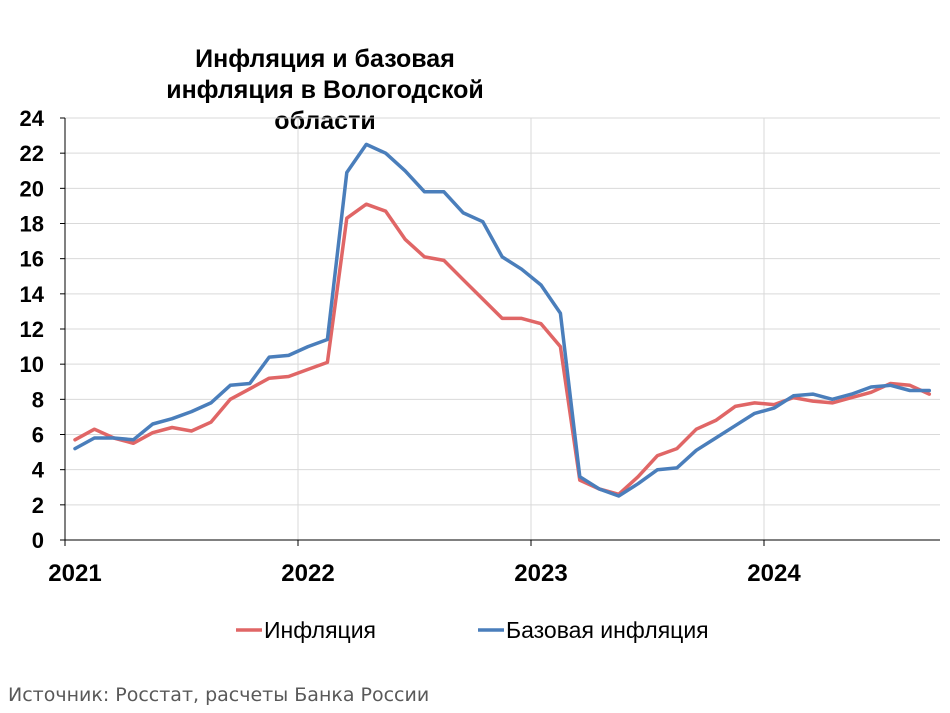  What do you see at coordinates (32, 294) in the screenshot?
I see `y-tick-label: 14` at bounding box center [32, 294].